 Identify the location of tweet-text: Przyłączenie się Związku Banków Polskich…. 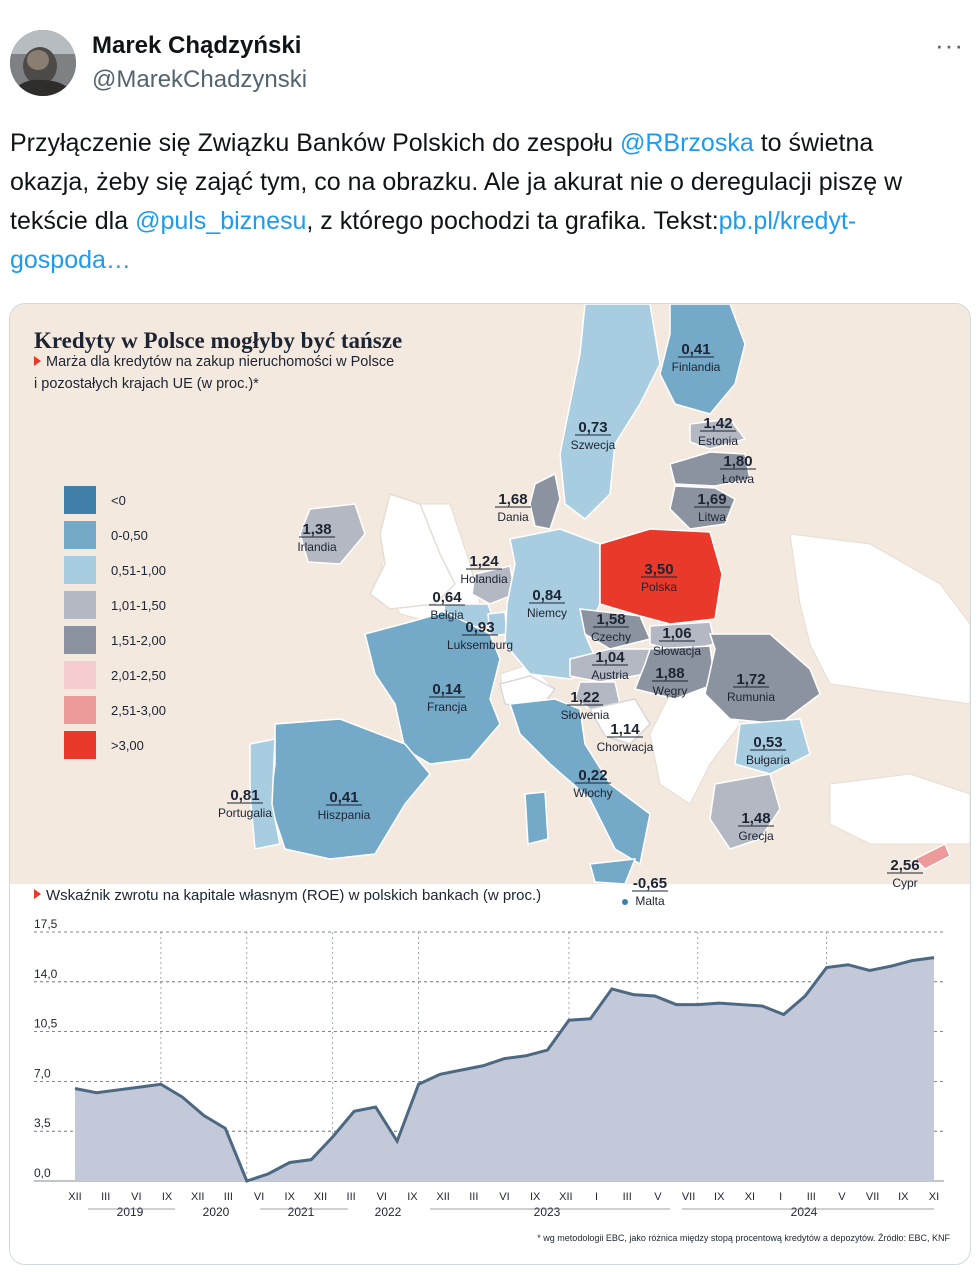
(470, 202).